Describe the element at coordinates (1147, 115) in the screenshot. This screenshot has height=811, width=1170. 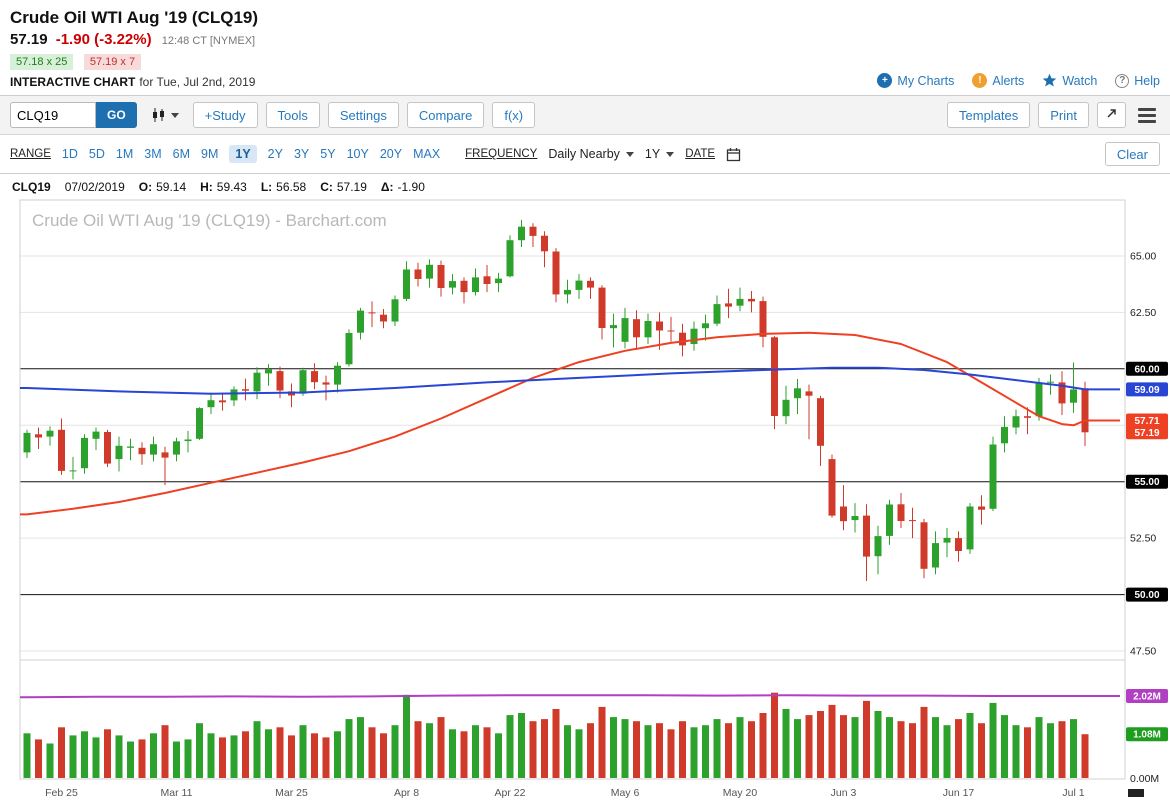
I see `menu-icon` at that location.